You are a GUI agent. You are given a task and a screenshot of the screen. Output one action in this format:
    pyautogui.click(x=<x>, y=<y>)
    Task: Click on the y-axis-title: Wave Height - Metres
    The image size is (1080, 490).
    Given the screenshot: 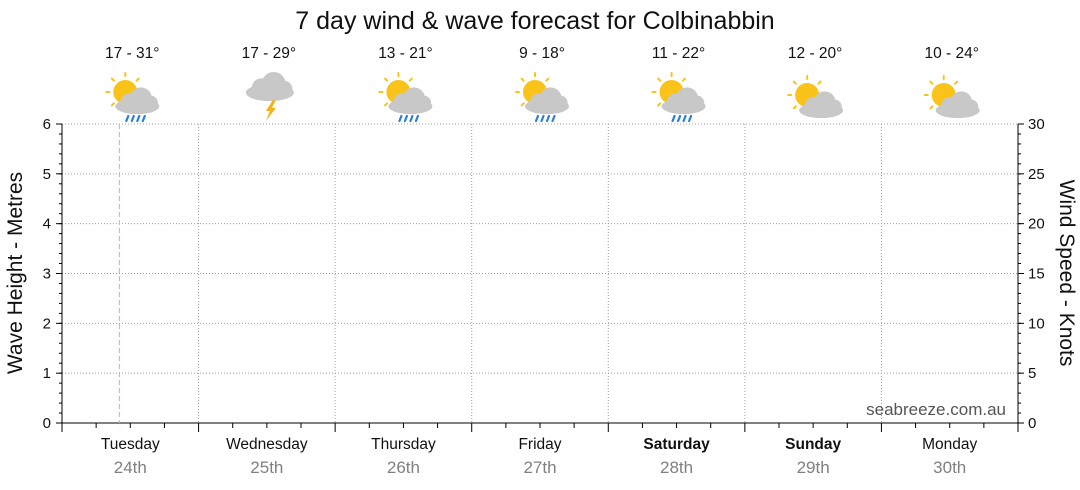 What is the action you would take?
    pyautogui.click(x=15, y=273)
    